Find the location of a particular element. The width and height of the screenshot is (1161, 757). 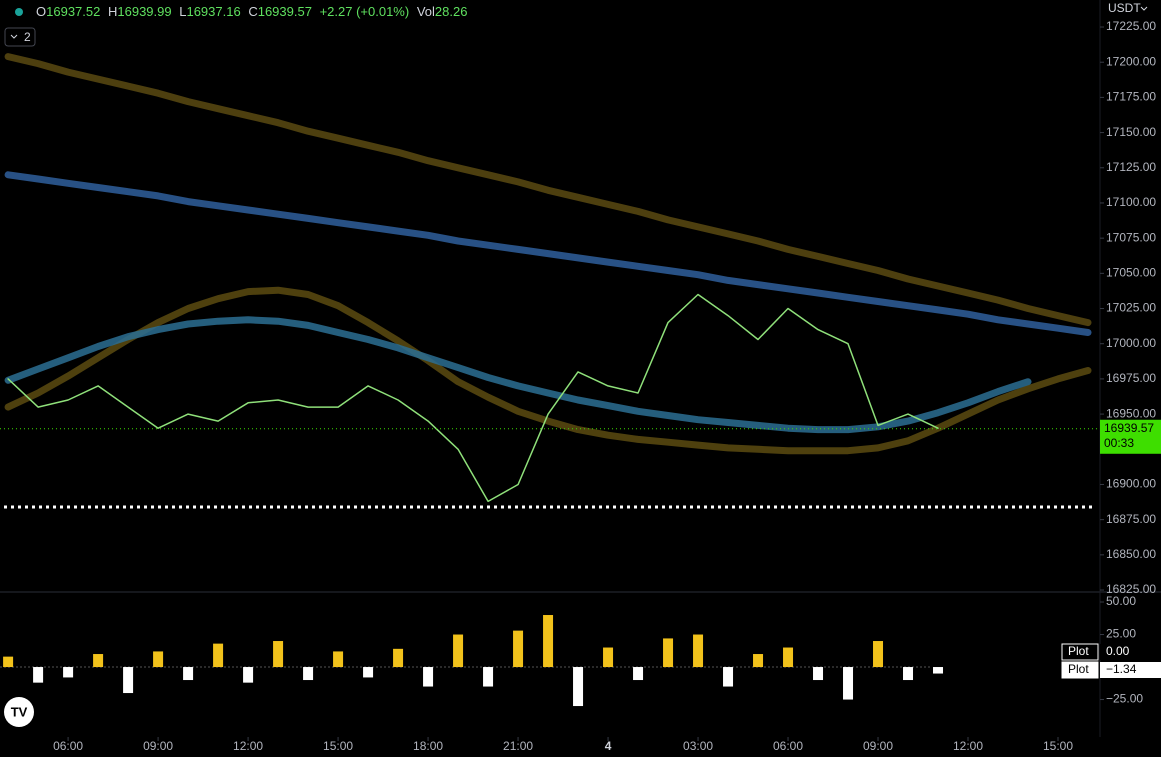

change-value: +2.27 (+0.01%) is located at coordinates (365, 11).